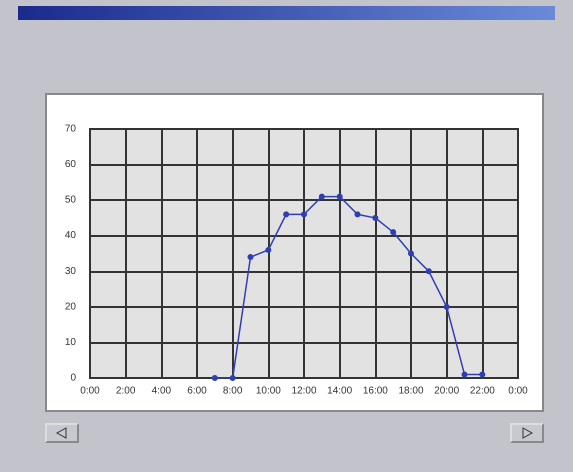 The width and height of the screenshot is (573, 472). Describe the element at coordinates (126, 391) in the screenshot. I see `x-tick-label: 2:00` at that location.